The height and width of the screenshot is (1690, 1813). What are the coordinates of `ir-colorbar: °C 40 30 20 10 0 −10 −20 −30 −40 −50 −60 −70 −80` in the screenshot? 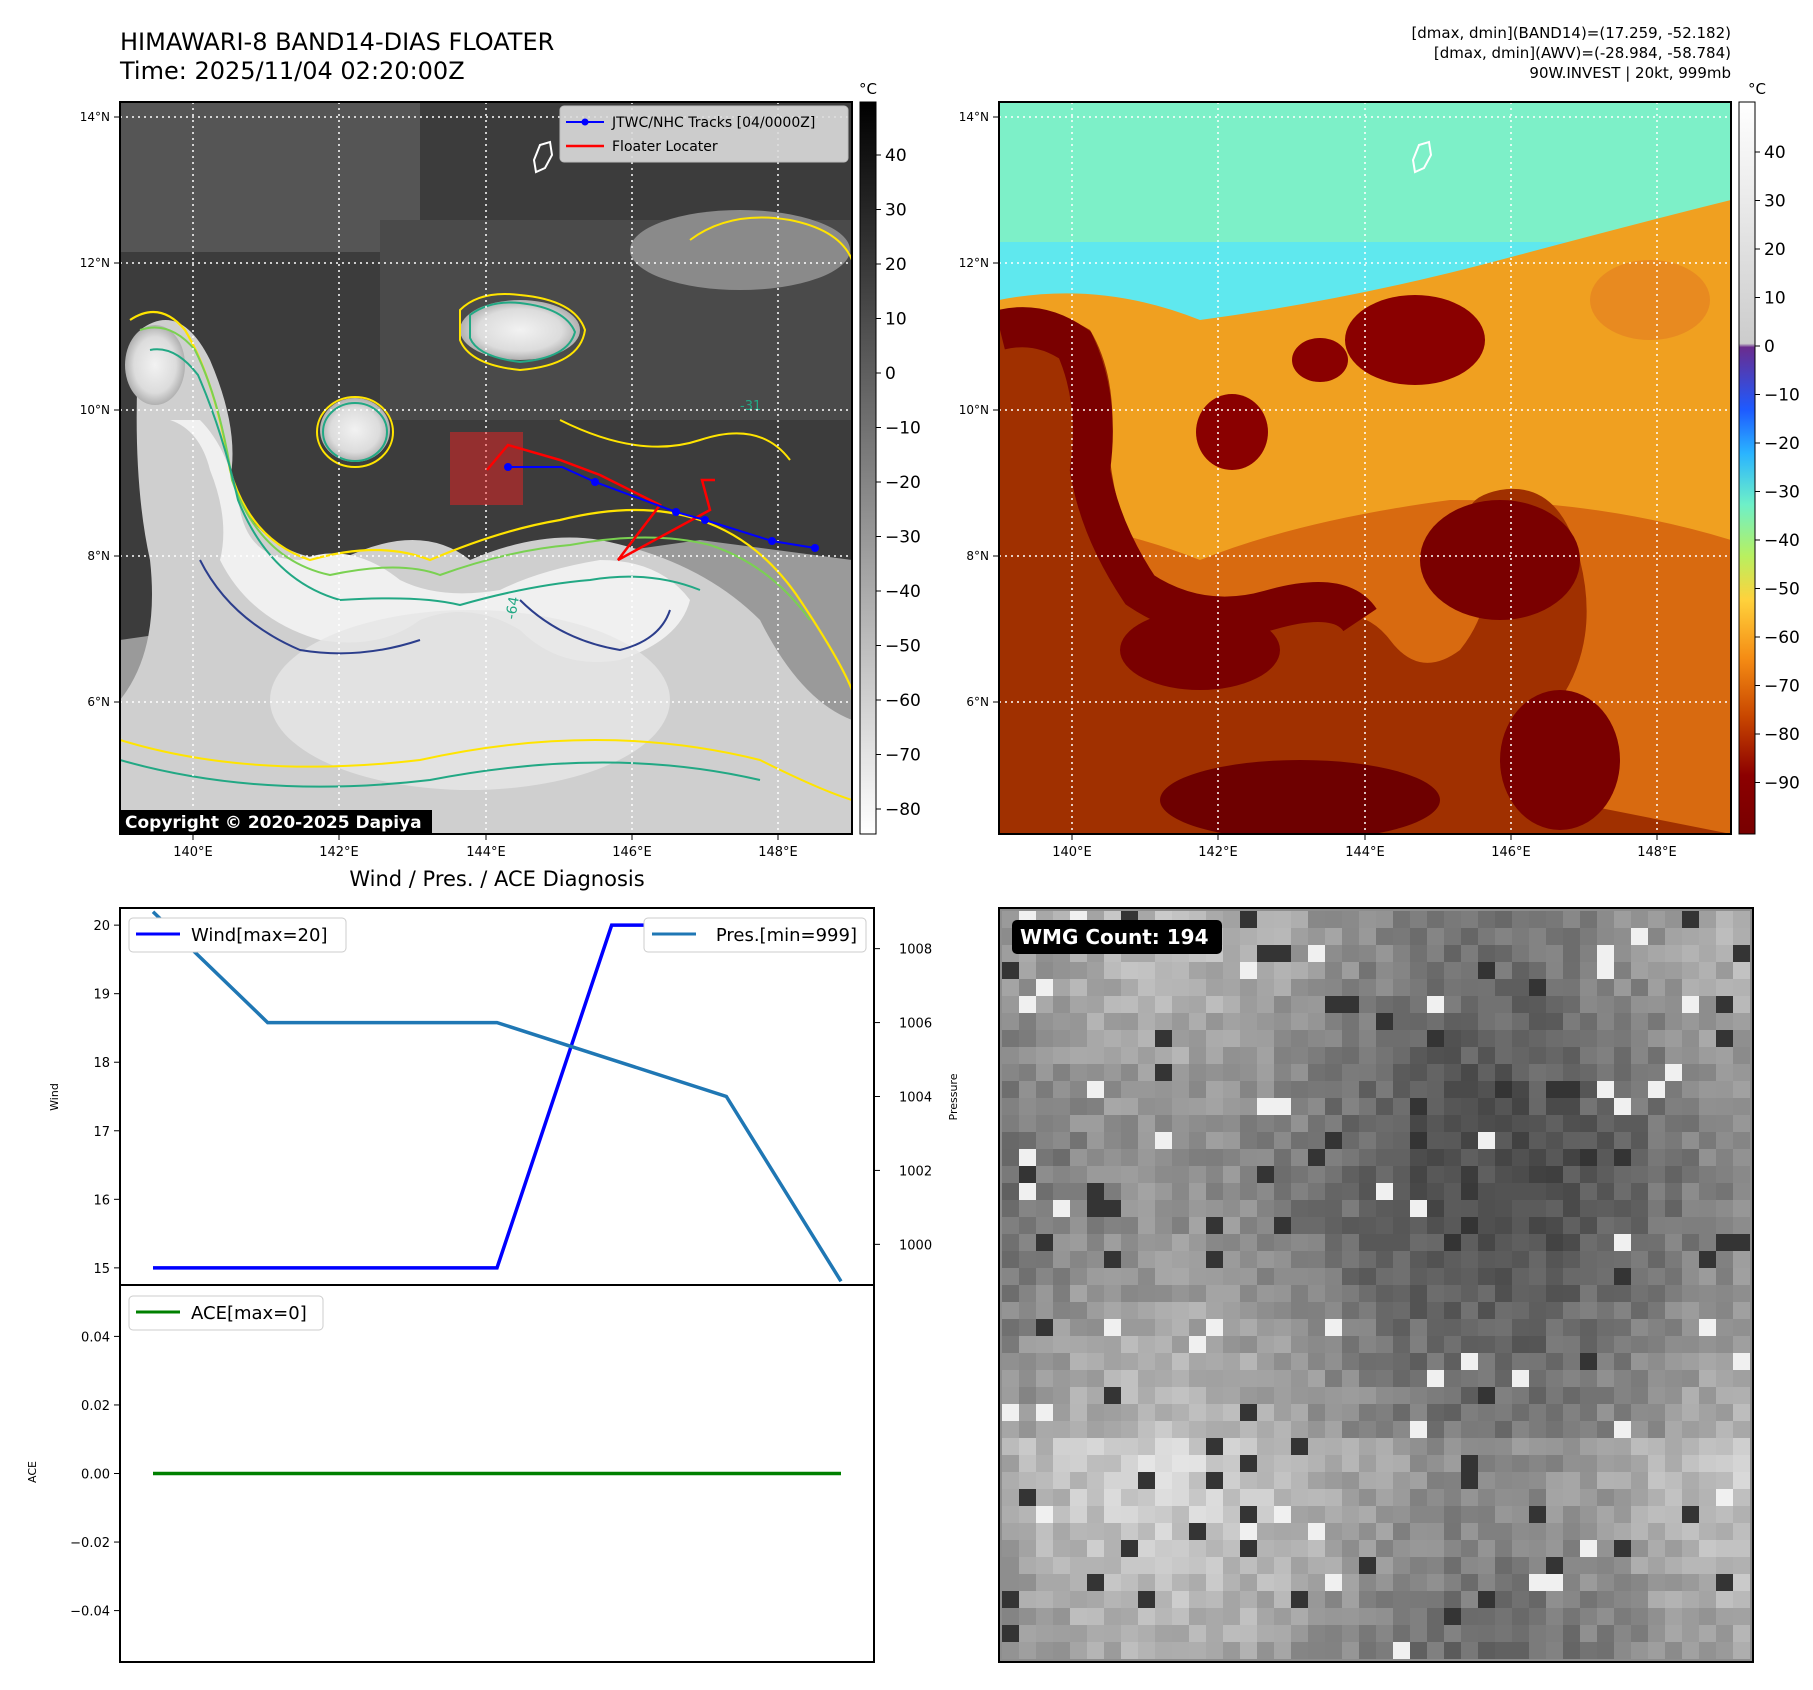 It's located at (890, 457).